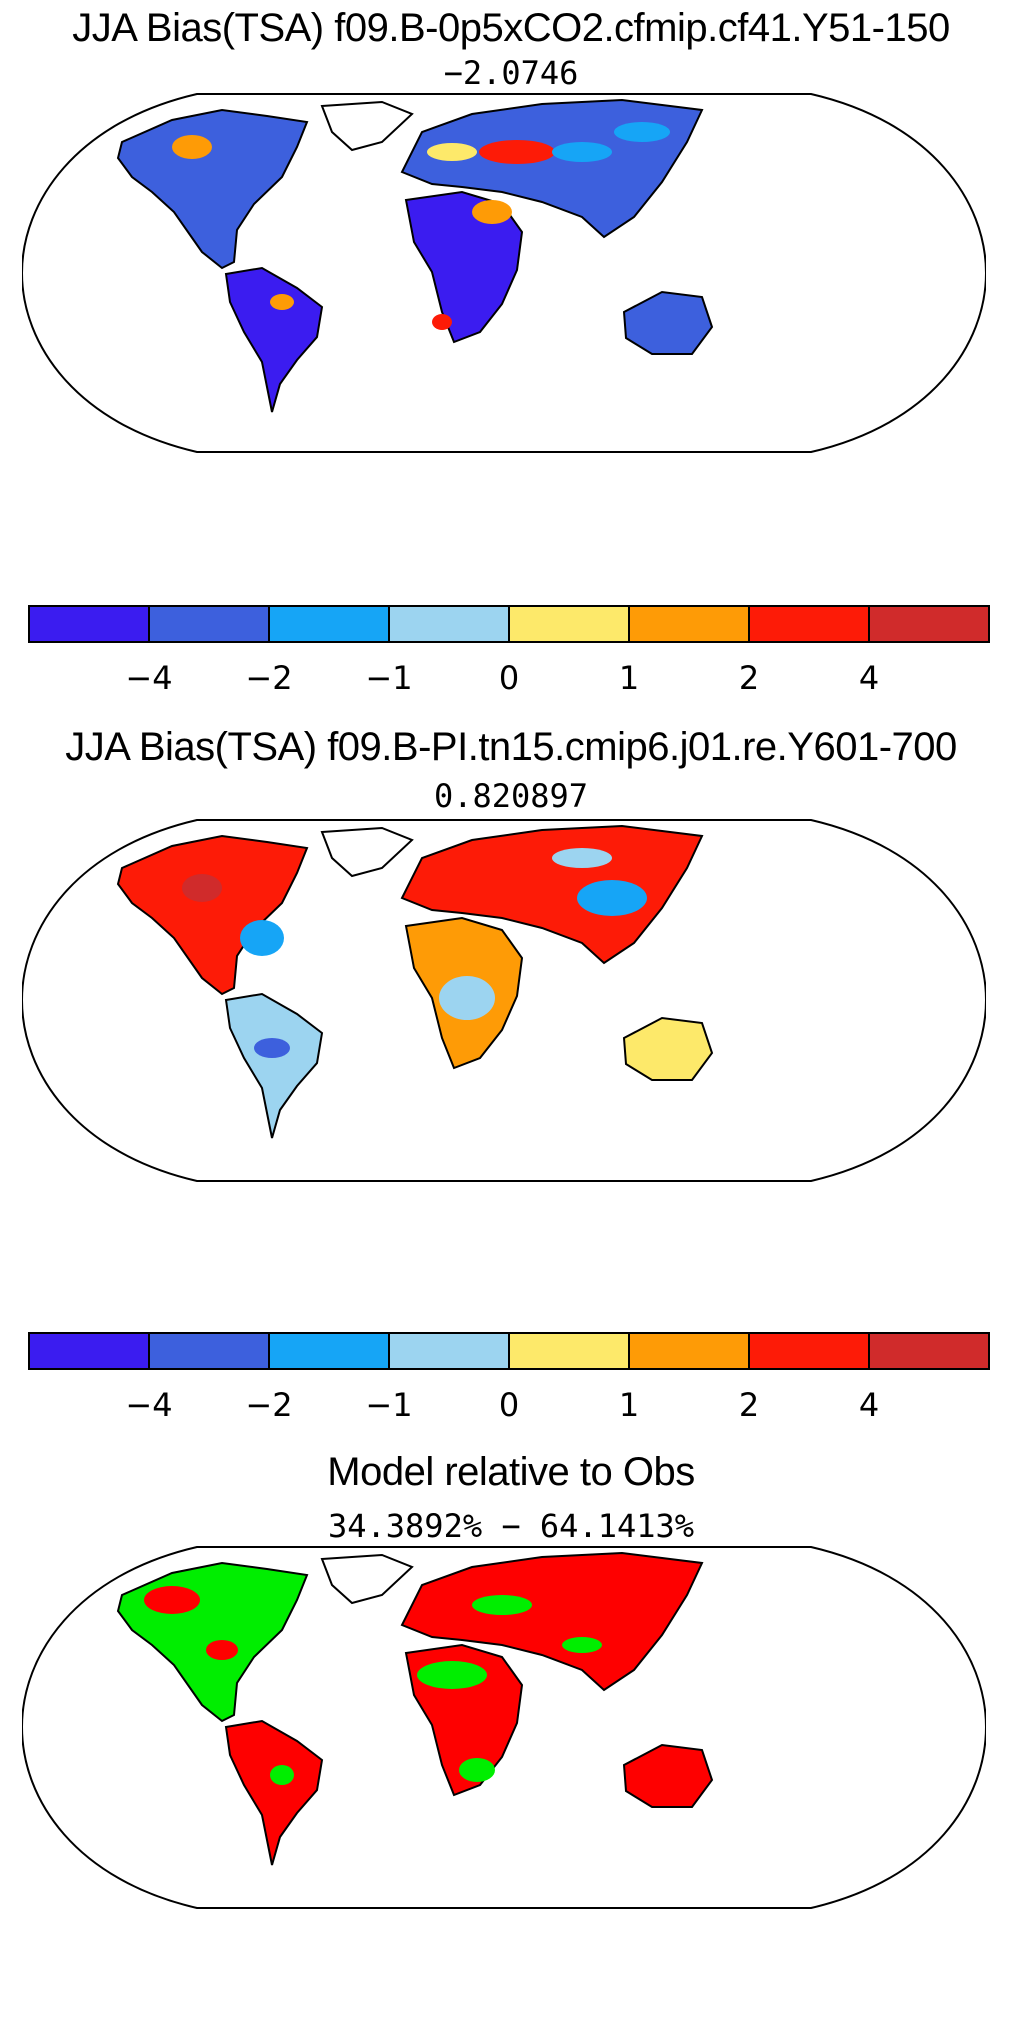 This screenshot has width=1022, height=2043. What do you see at coordinates (511, 73) in the screenshot?
I see `panel-mean-value: −2.0746` at bounding box center [511, 73].